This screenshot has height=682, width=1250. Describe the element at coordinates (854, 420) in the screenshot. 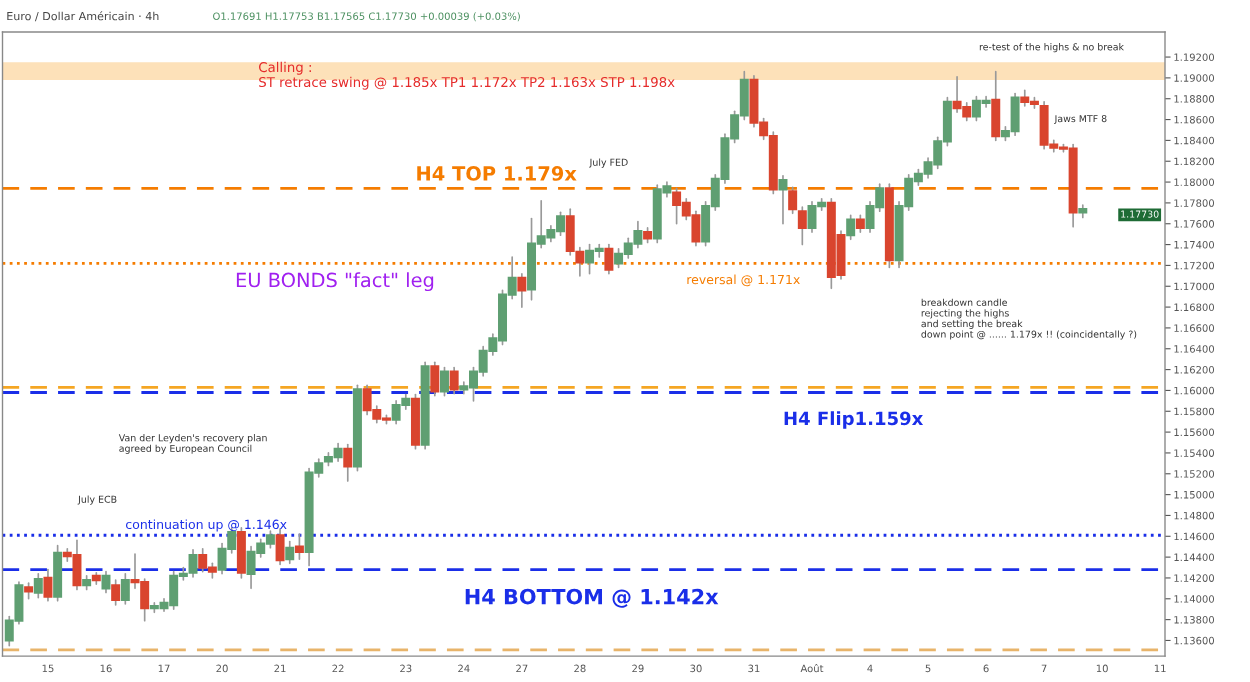

I see `ref-line-label: H4 Flip1.159x` at that location.